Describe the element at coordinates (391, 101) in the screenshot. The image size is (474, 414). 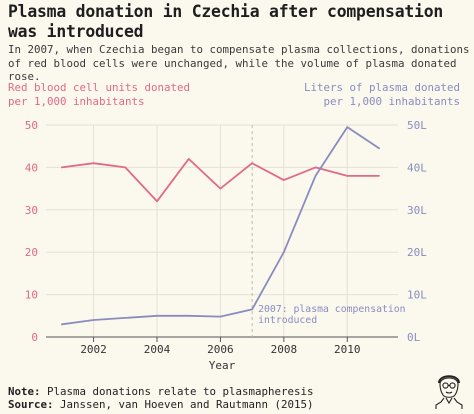
I see `right-axis-label-line-1: per 1,000 inhabitants` at that location.